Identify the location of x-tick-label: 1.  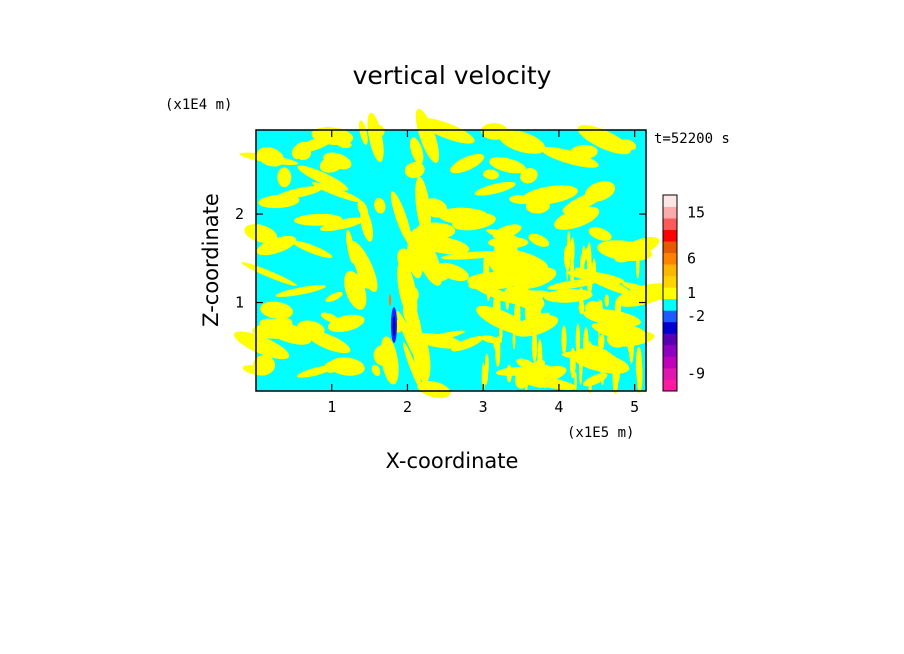
(331, 407).